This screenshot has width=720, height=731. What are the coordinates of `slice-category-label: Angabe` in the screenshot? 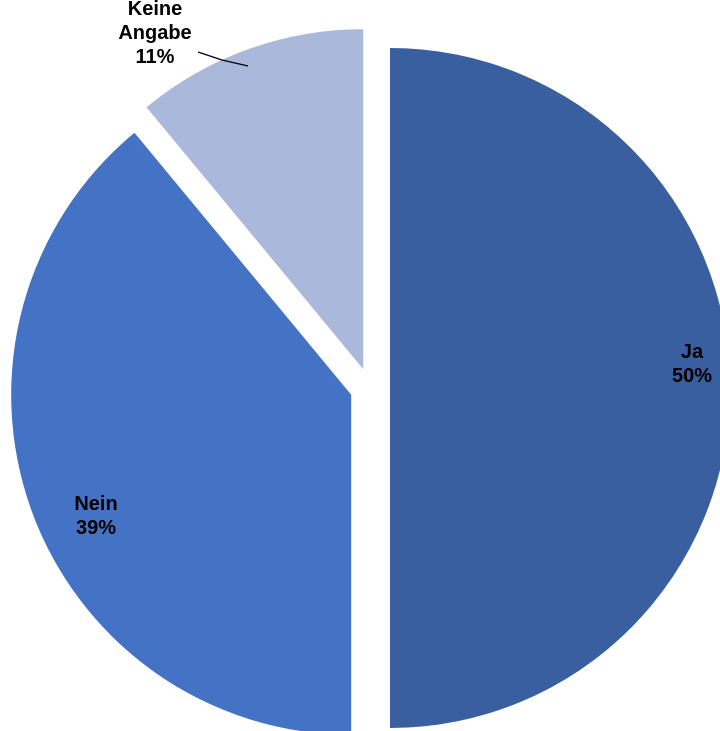 It's located at (154, 33).